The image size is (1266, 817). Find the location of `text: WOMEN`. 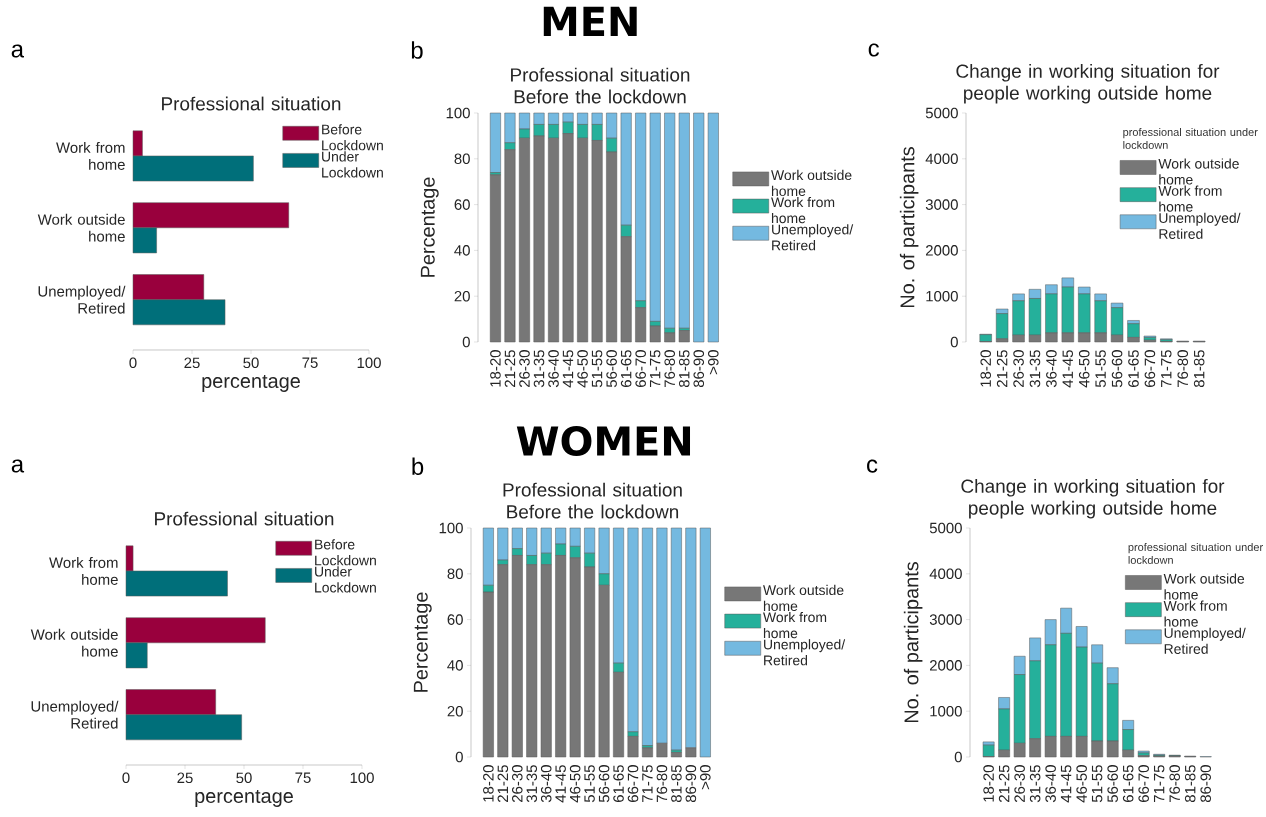

text: WOMEN is located at coordinates (603, 441).